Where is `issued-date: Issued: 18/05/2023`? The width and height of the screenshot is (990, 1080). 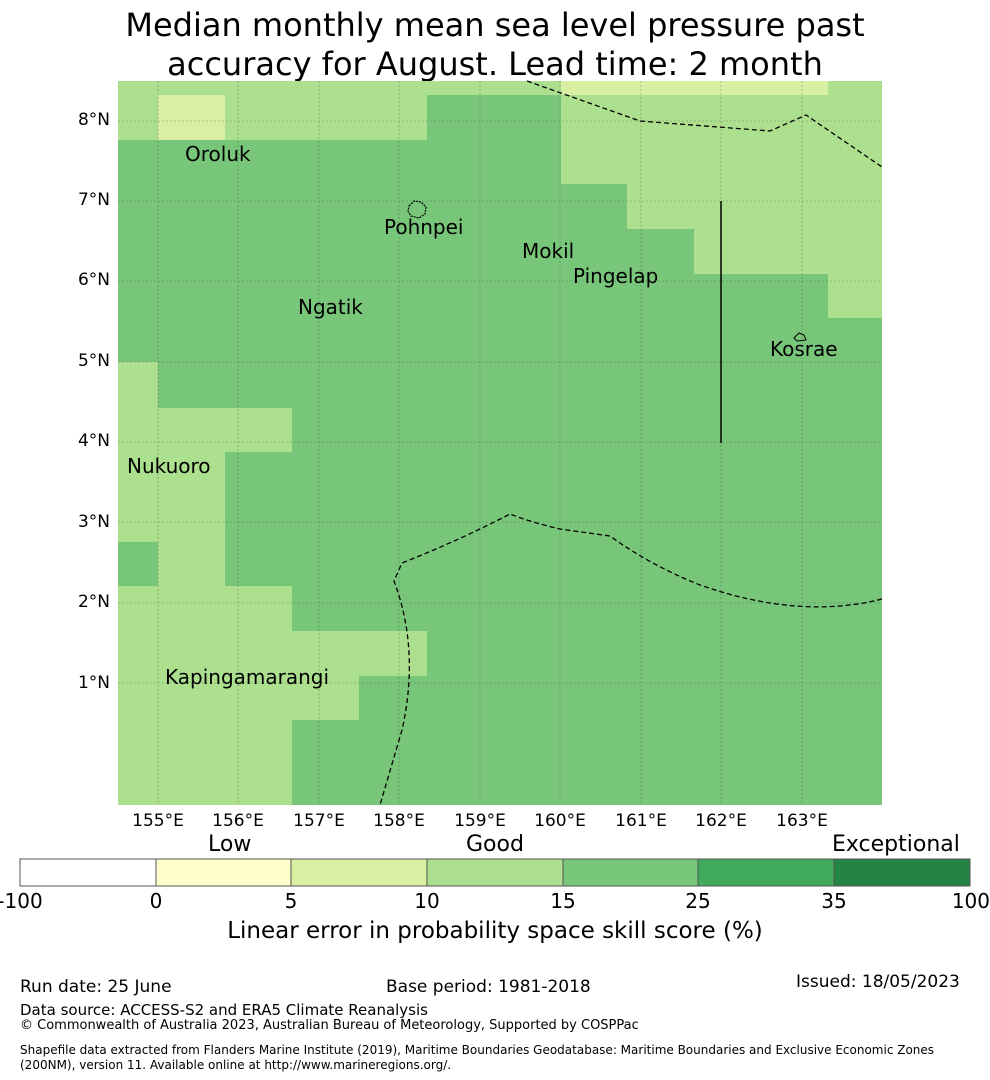
issued-date: Issued: 18/05/2023 is located at coordinates (878, 982).